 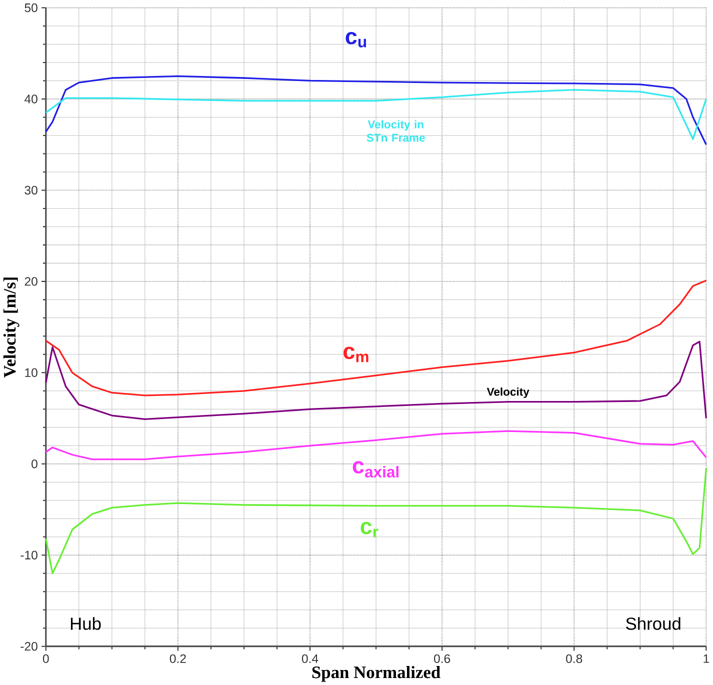 What do you see at coordinates (31, 99) in the screenshot?
I see `y-tick-label: 40` at bounding box center [31, 99].